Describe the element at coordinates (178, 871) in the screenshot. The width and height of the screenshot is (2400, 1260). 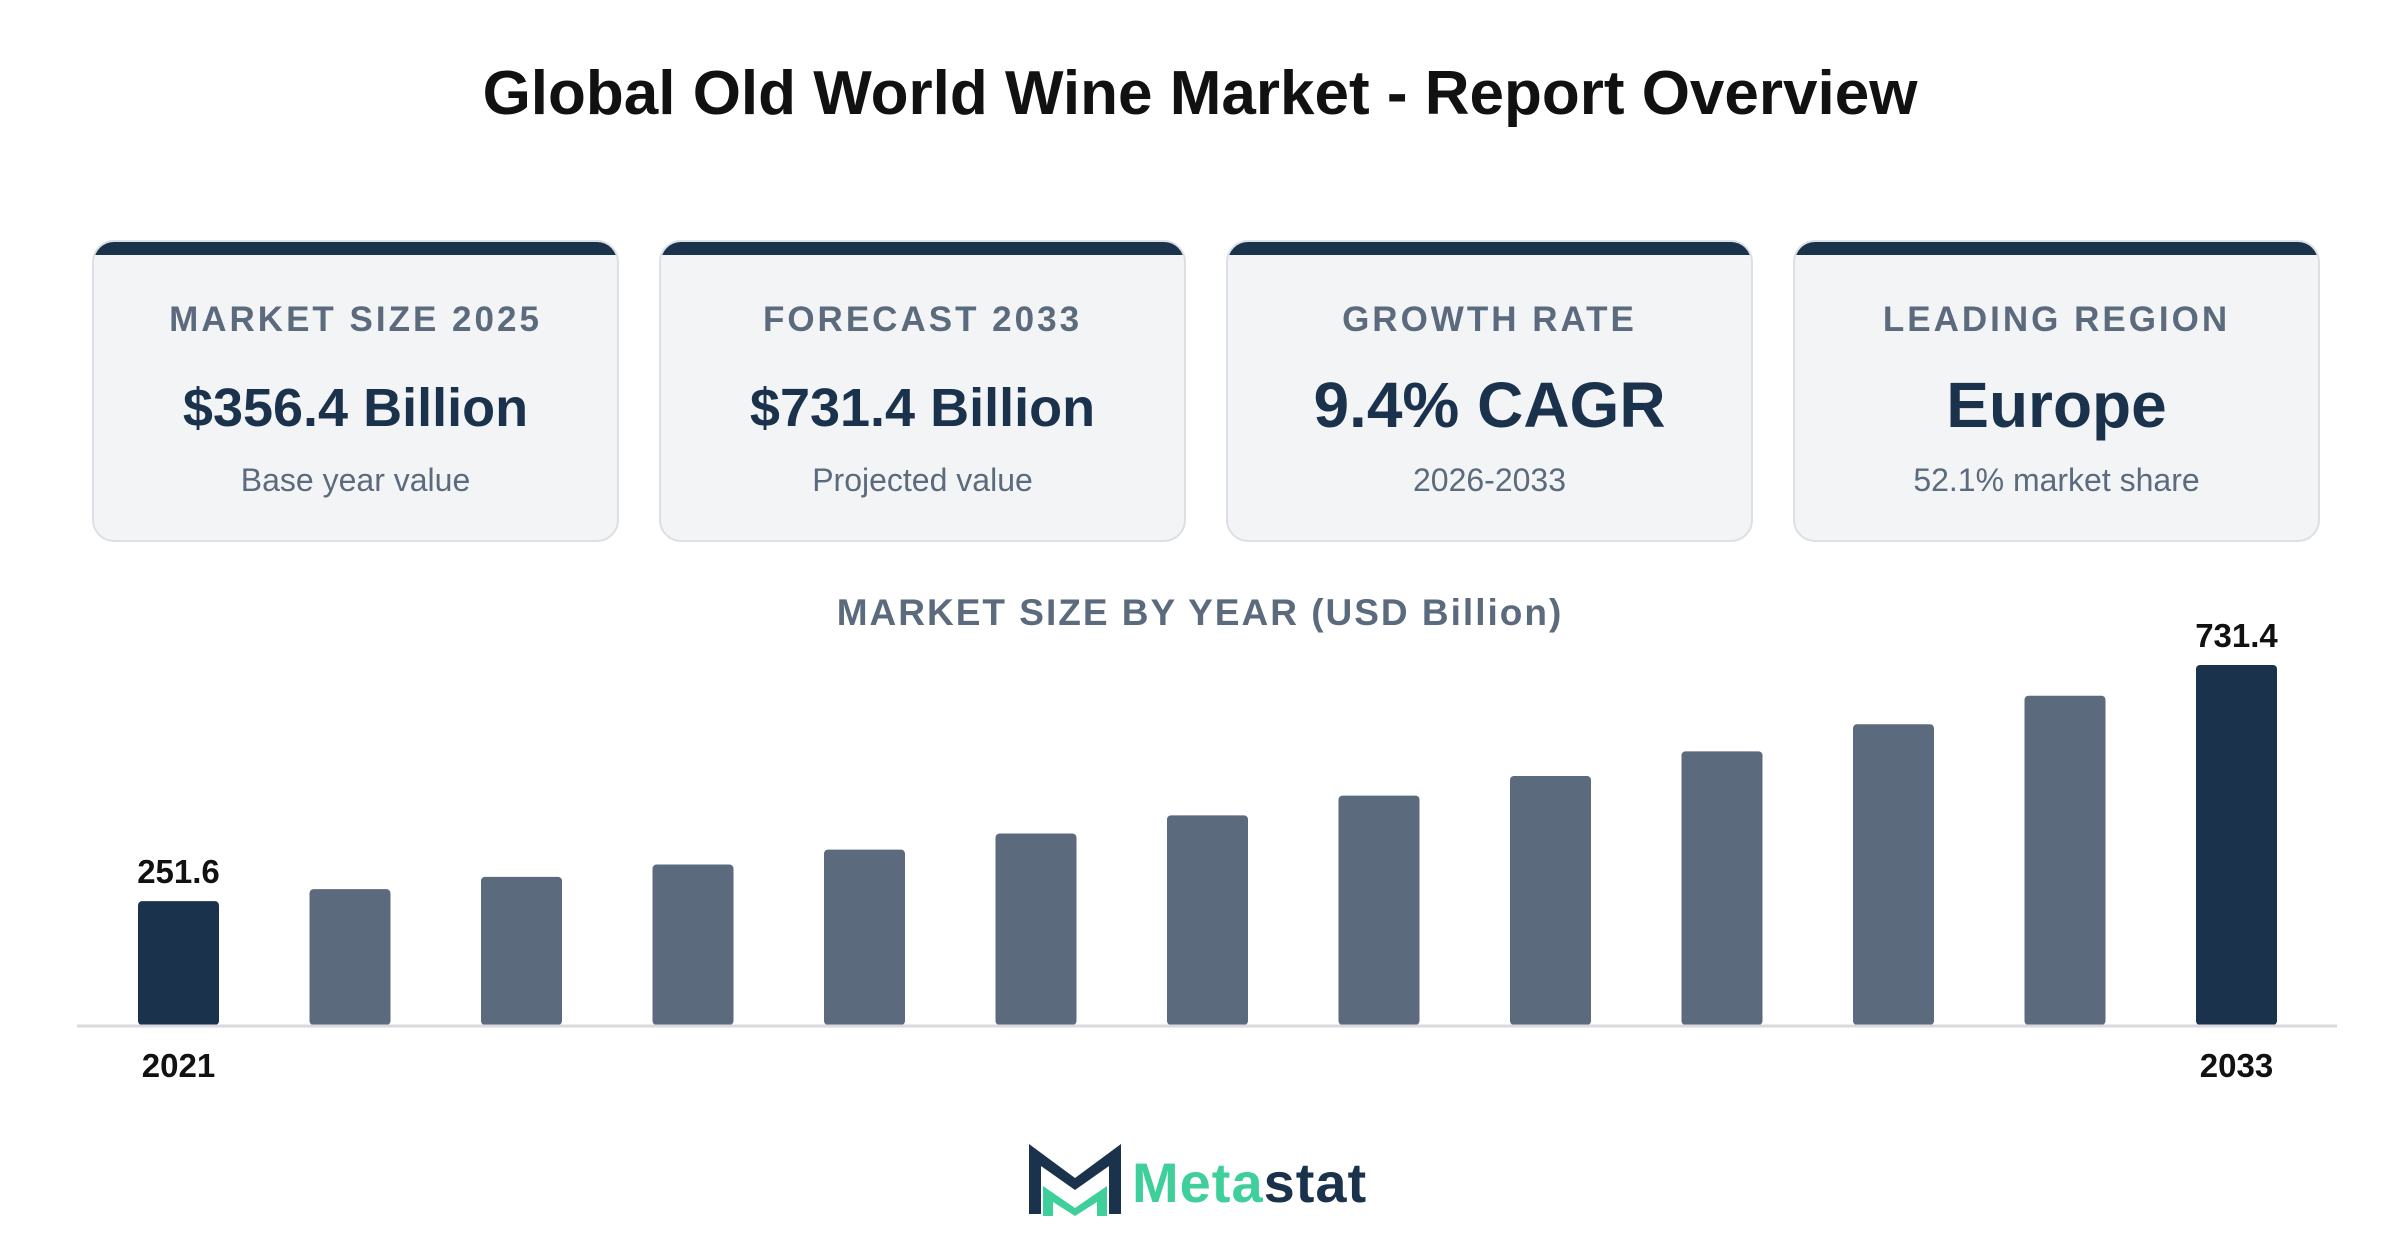
I see `data-label-2021: 251.6` at that location.